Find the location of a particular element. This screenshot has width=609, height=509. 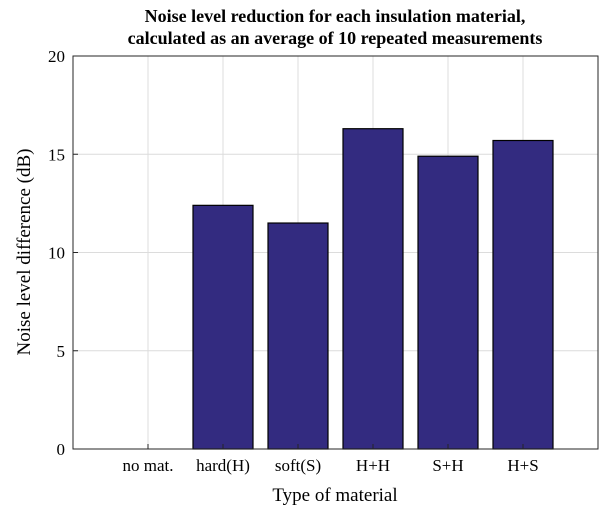

x-tick-label: hard(H) is located at coordinates (223, 465).